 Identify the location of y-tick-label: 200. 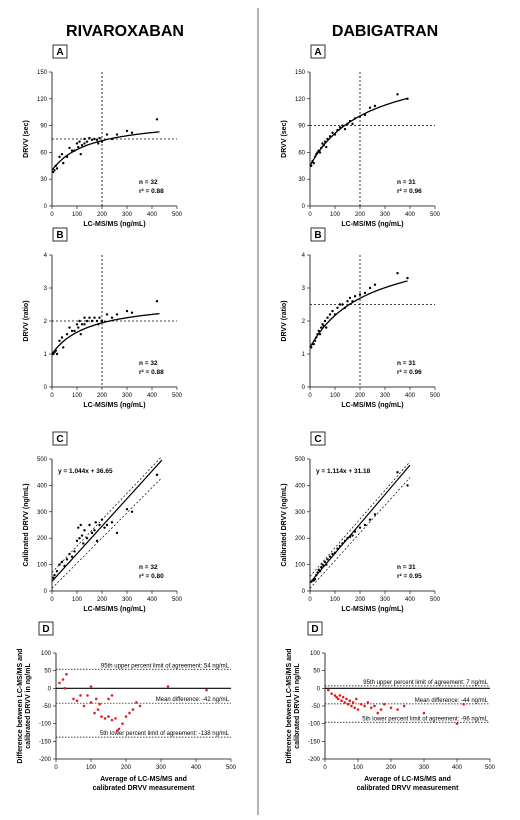
(300, 539).